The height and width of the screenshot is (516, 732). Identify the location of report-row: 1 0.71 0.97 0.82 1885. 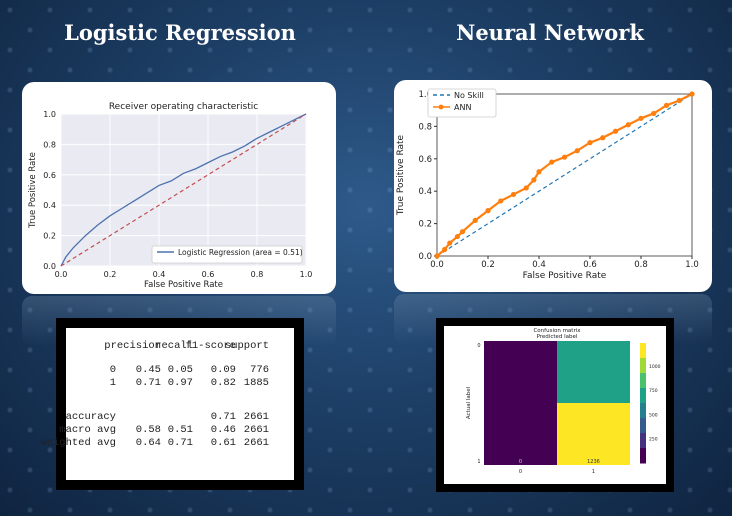
(180, 383).